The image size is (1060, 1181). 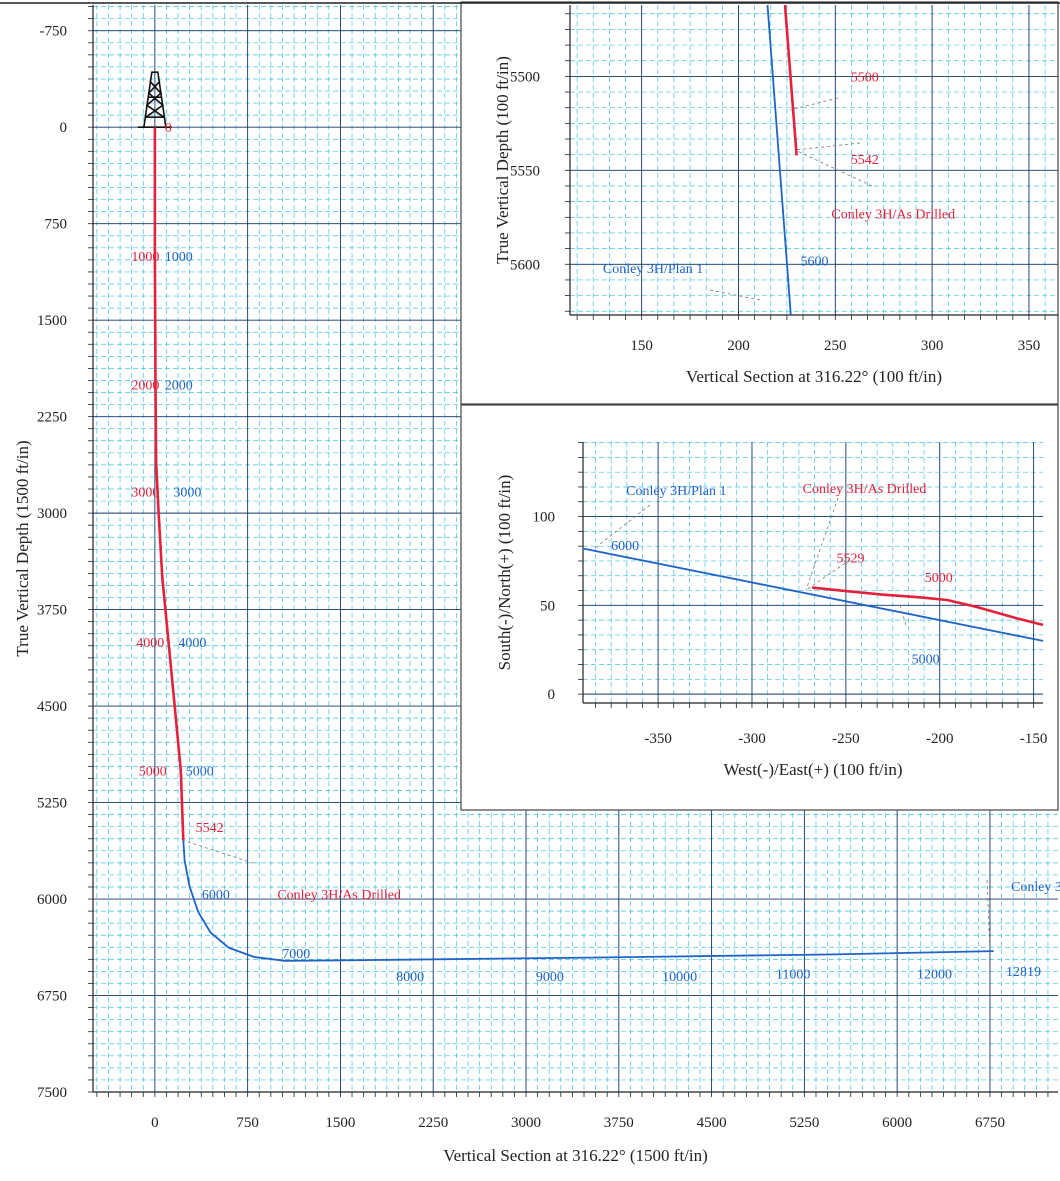 What do you see at coordinates (154, 100) in the screenshot?
I see `drilling-rig-icon` at bounding box center [154, 100].